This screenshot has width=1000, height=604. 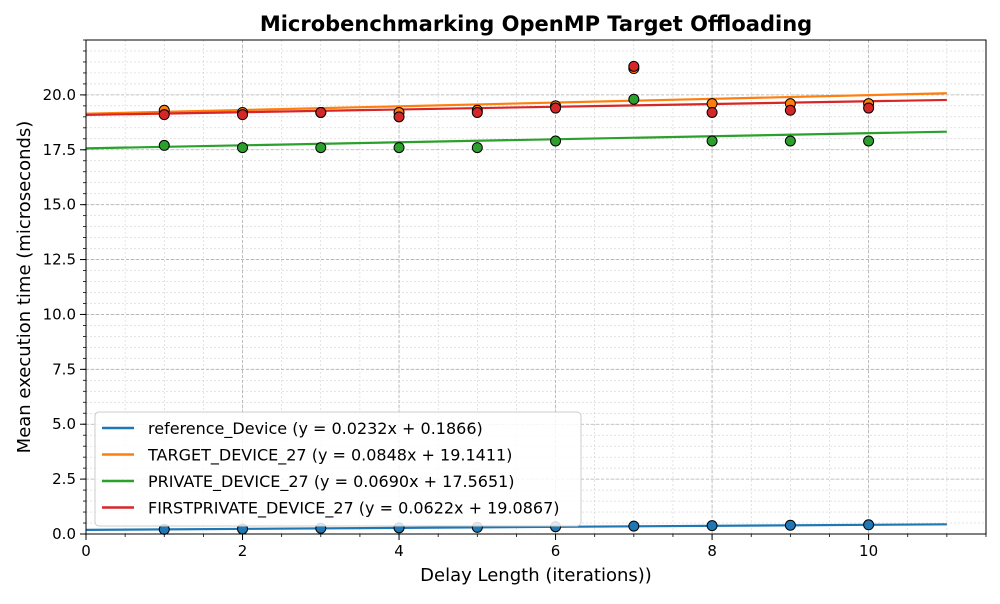 What do you see at coordinates (59, 314) in the screenshot?
I see `y-tick-label: 10.0` at bounding box center [59, 314].